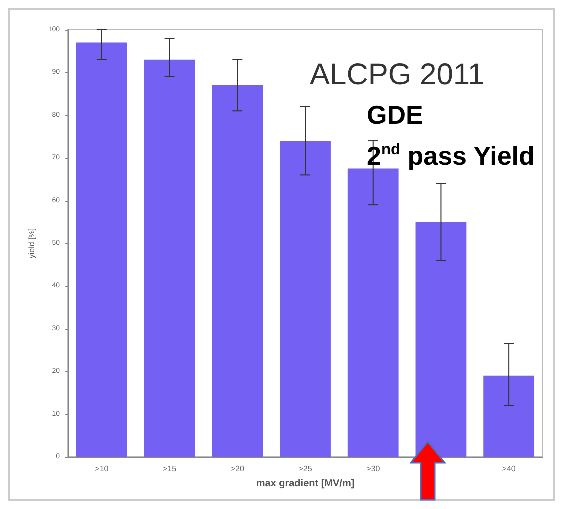 The image size is (563, 509). I want to click on annotation: GDE, so click(395, 115).